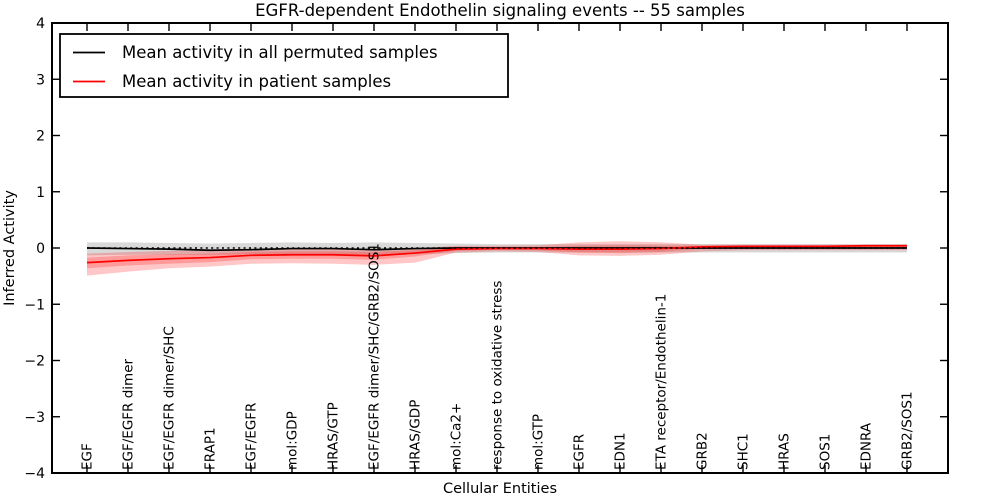  I want to click on x-tick-label: SHC1, so click(744, 451).